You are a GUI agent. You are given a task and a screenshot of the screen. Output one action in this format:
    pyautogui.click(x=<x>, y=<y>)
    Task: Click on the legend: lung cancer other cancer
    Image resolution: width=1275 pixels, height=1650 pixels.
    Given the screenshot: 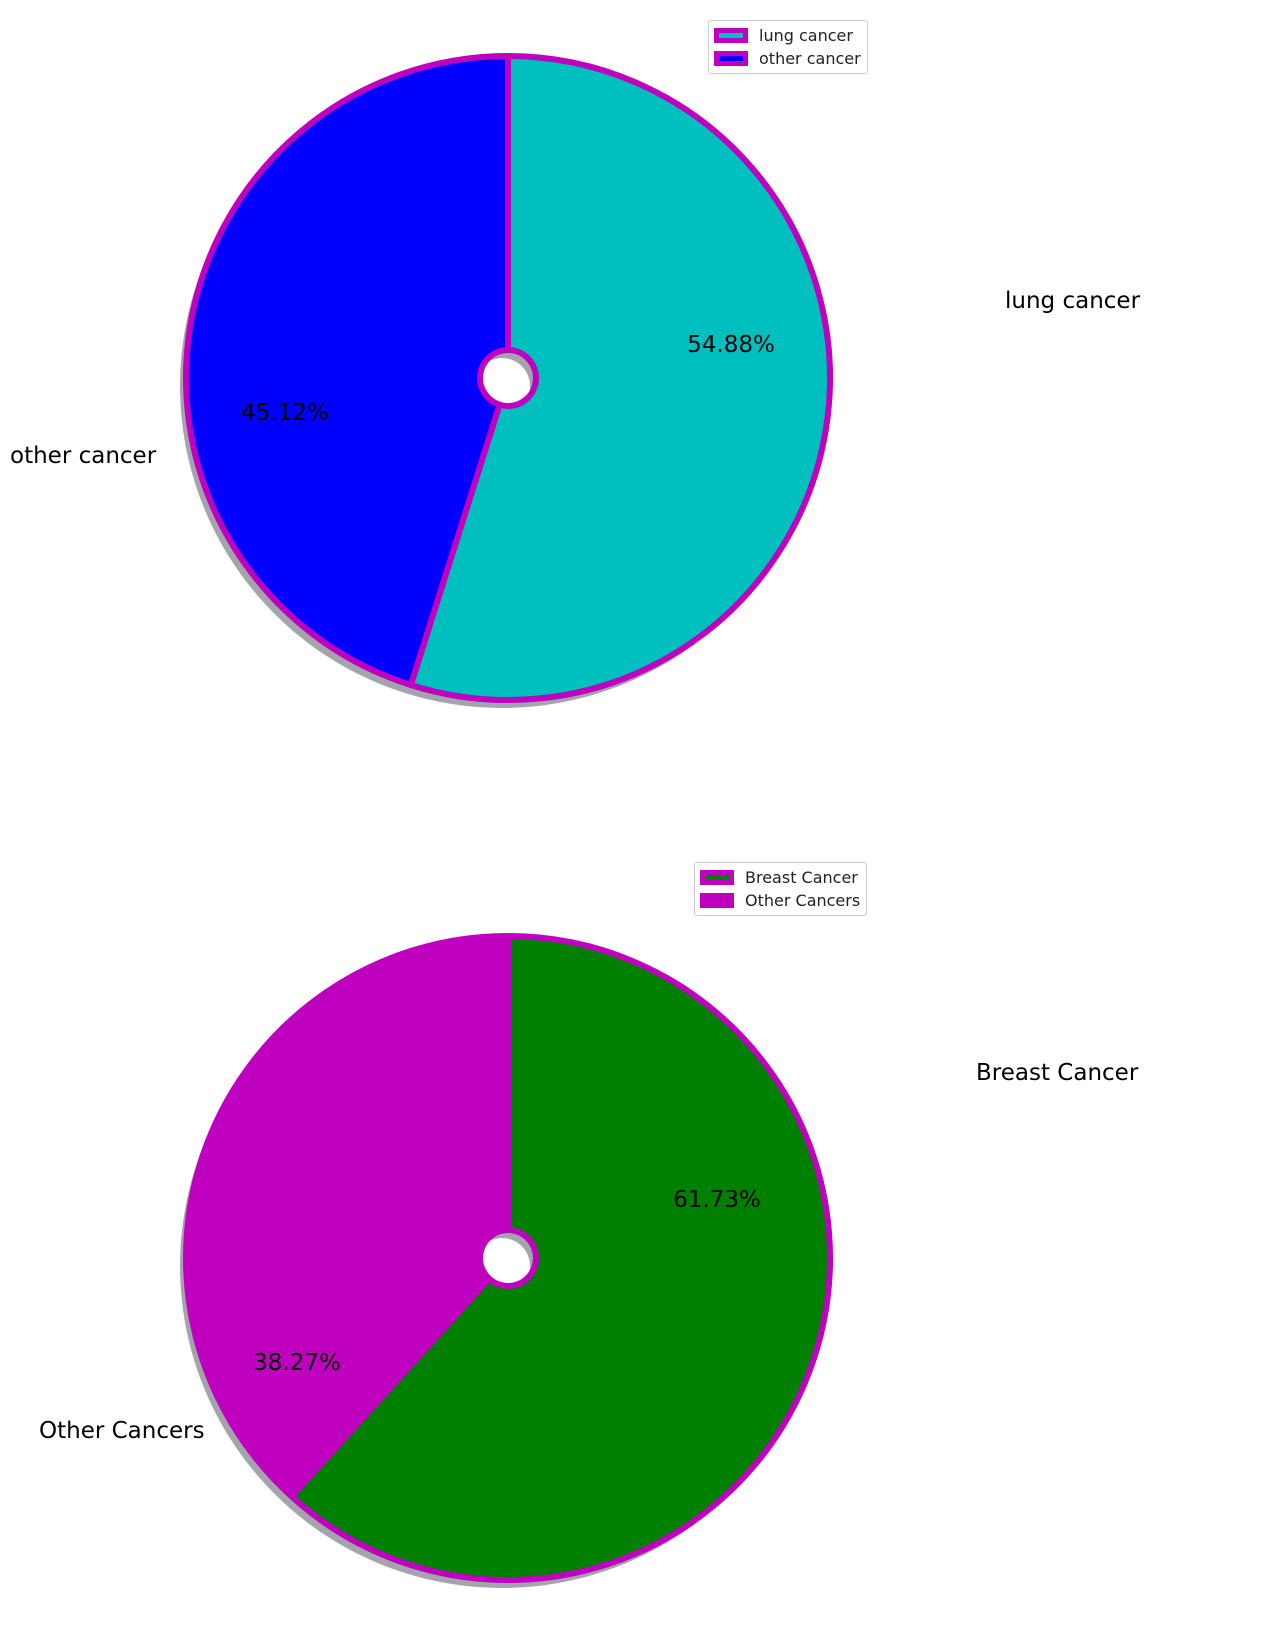 What is the action you would take?
    pyautogui.click(x=788, y=47)
    